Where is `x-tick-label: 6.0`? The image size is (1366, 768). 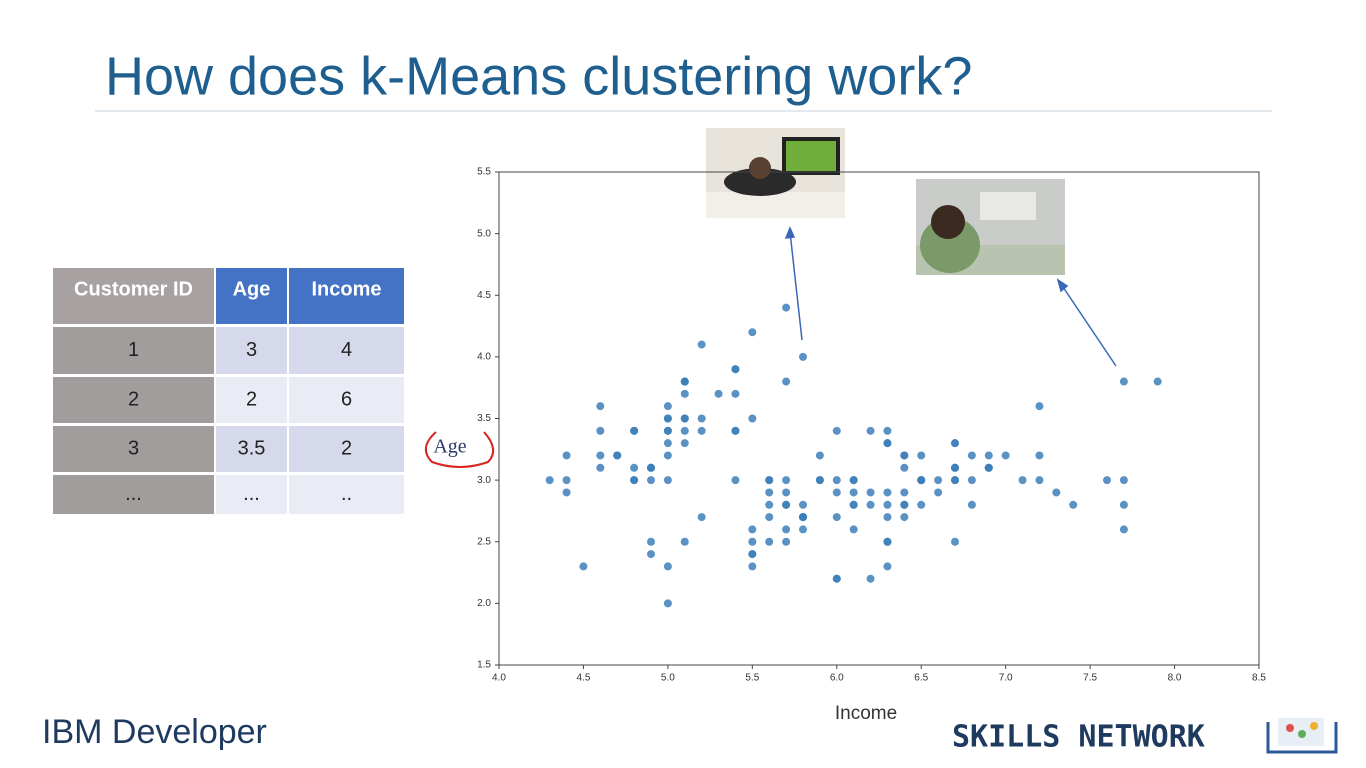 x-tick-label: 6.0 is located at coordinates (837, 678).